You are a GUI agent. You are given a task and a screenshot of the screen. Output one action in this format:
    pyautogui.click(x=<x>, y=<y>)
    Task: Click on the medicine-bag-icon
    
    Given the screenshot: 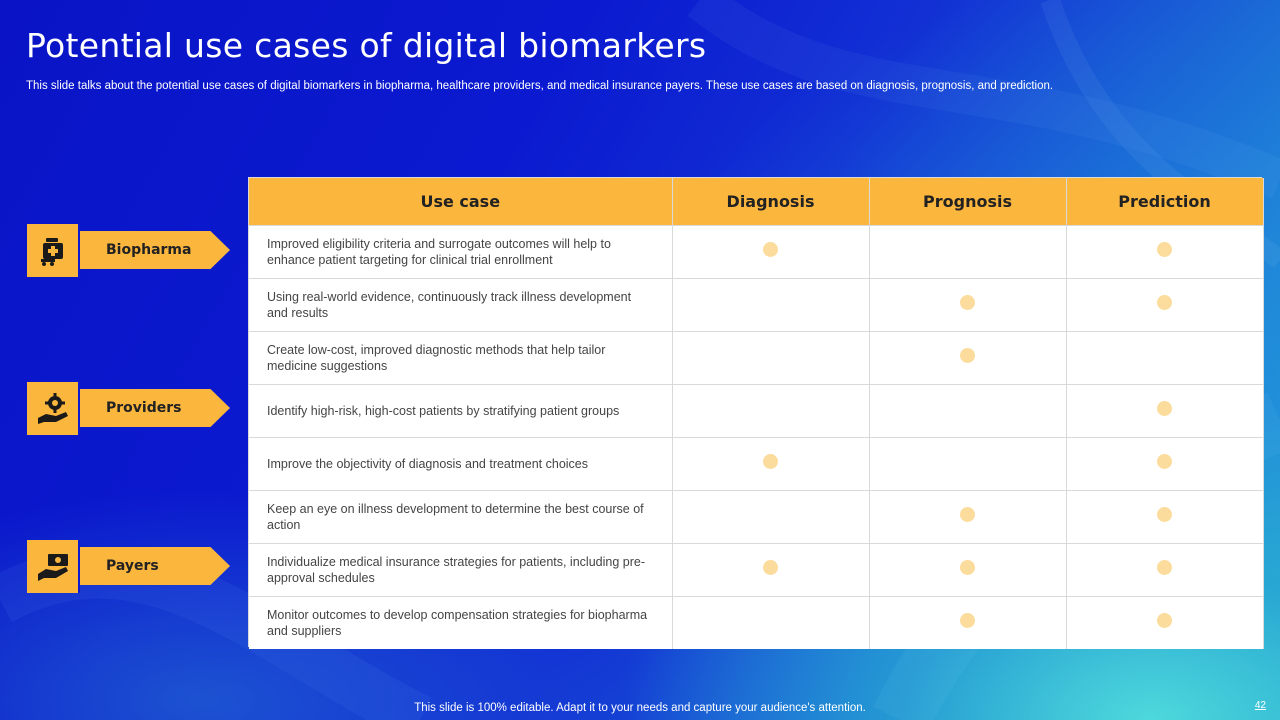 What is the action you would take?
    pyautogui.click(x=53, y=250)
    